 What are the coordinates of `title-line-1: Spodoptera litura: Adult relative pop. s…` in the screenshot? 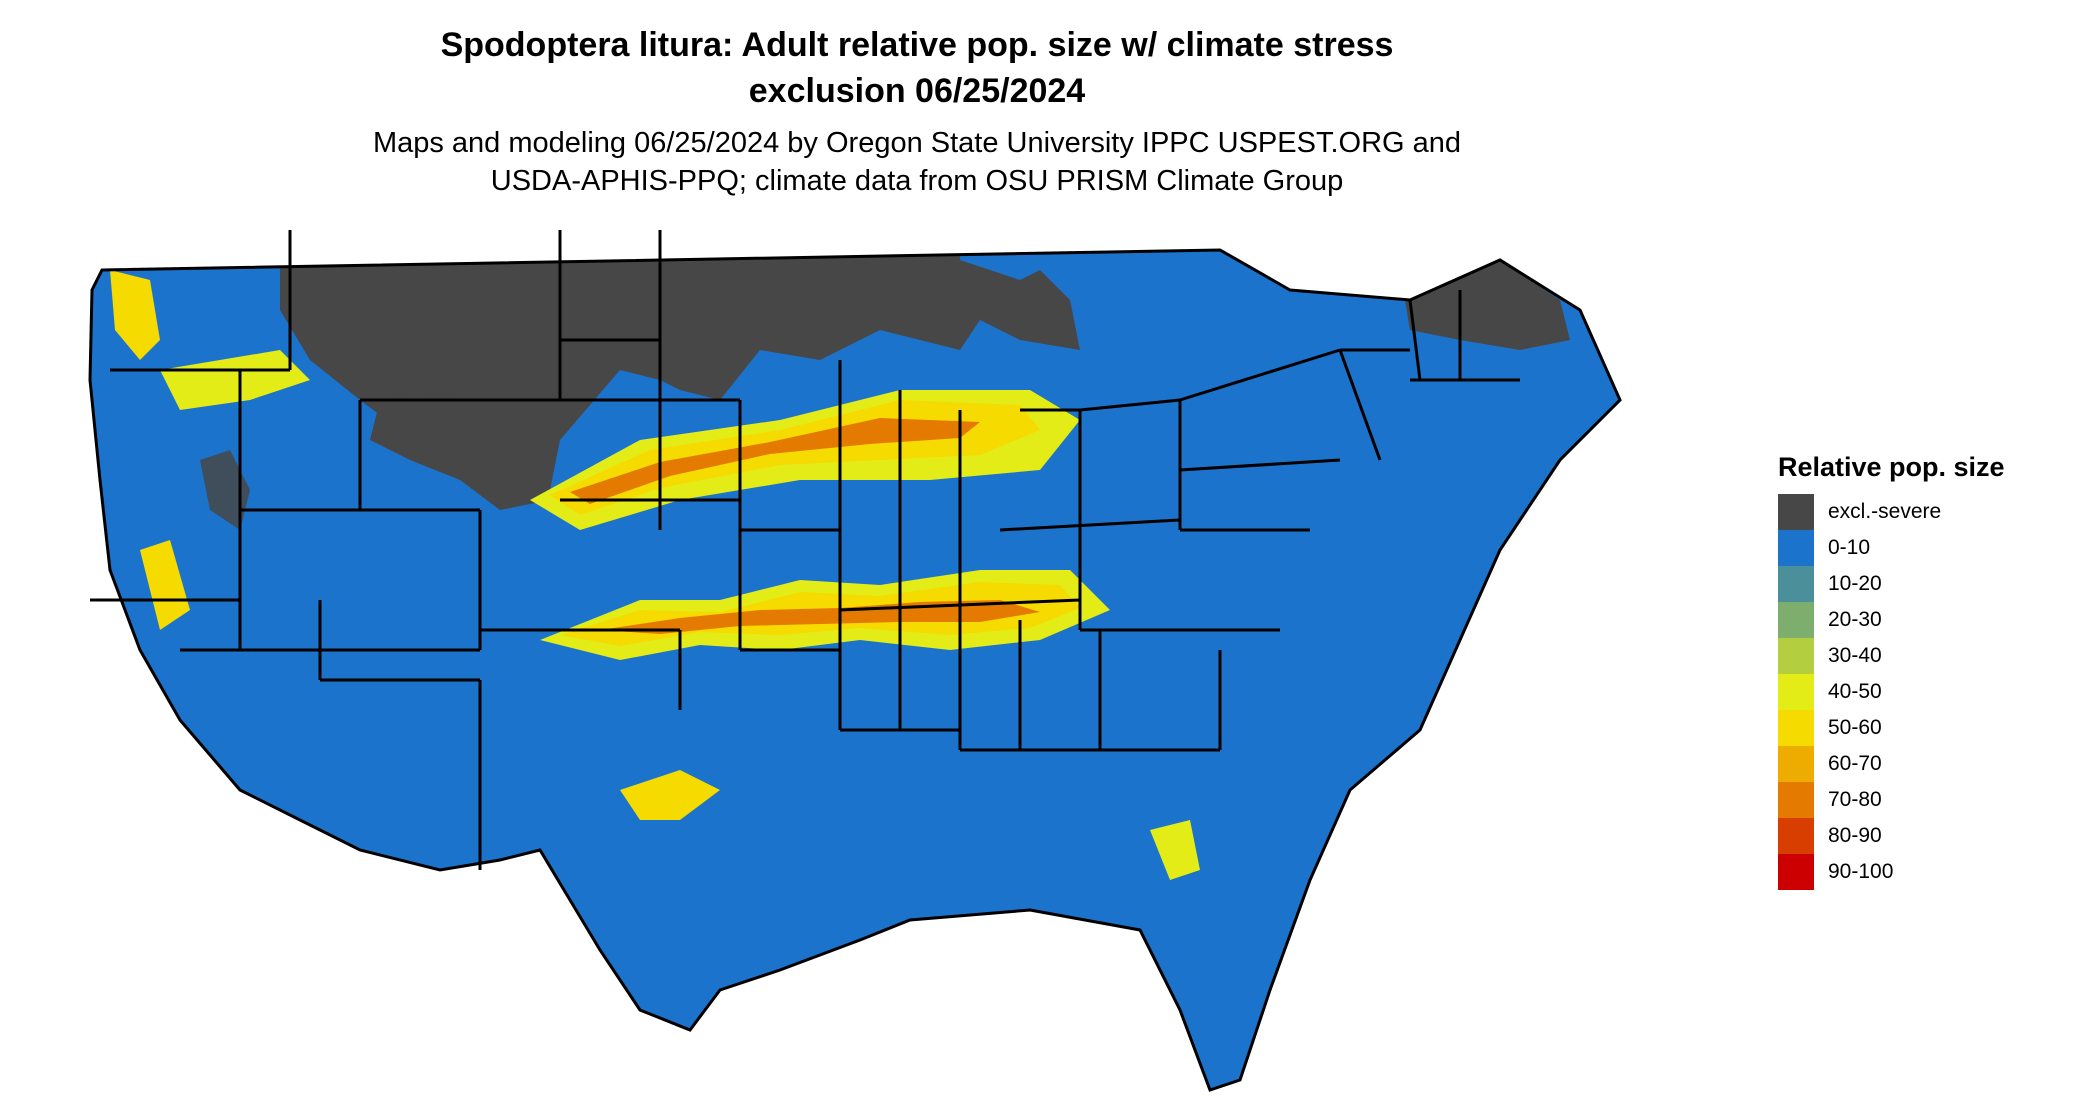 It's located at (917, 45).